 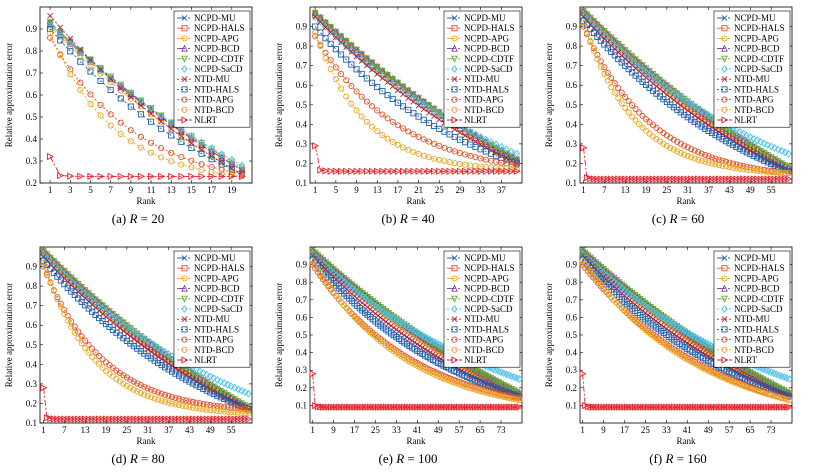 What do you see at coordinates (416, 328) in the screenshot?
I see `series-NTD-HALS` at bounding box center [416, 328].